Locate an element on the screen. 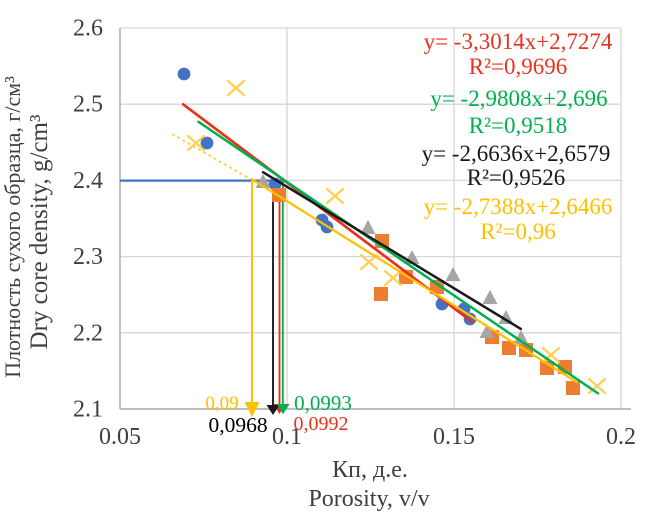 This screenshot has height=518, width=647. svg-text: R²=0,9696 is located at coordinates (518, 66).